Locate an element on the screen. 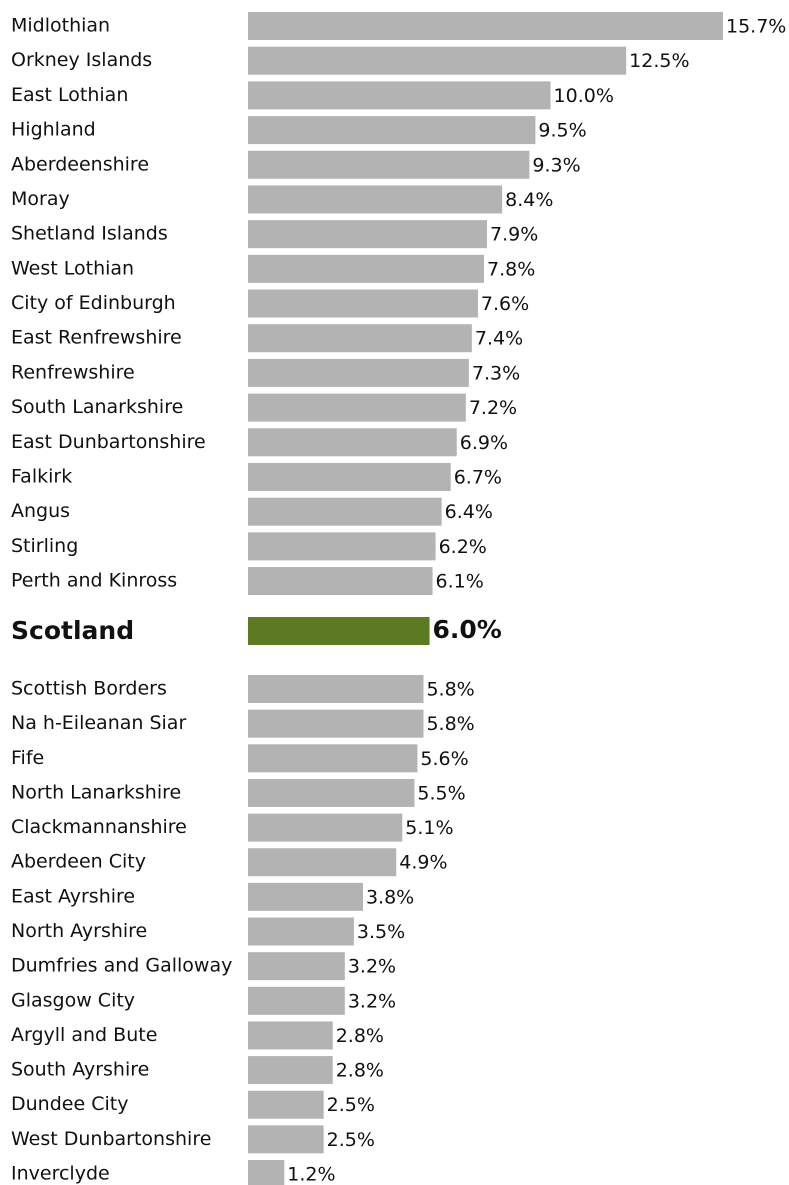 Image resolution: width=789 pixels, height=1185 pixels. value-label: 4.9% is located at coordinates (423, 863).